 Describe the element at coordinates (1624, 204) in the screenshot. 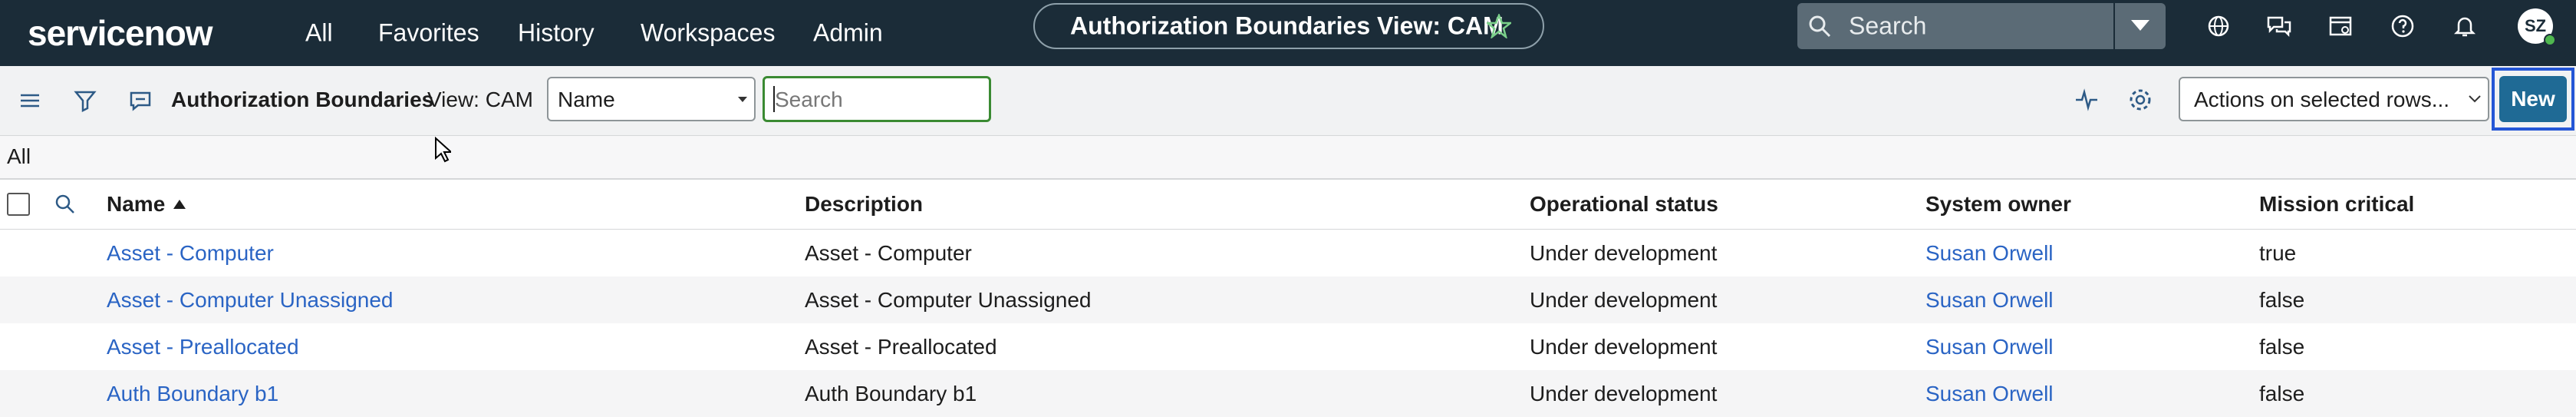

I see `column-header: Operational status` at that location.